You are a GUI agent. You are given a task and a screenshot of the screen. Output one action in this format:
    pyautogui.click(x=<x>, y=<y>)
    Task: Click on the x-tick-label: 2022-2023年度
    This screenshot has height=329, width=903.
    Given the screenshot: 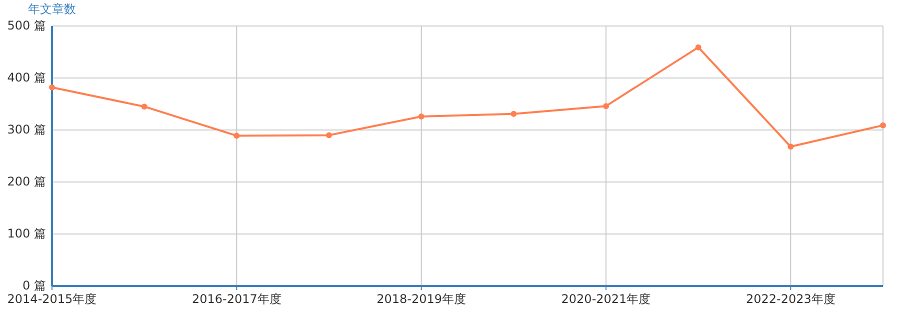 What is the action you would take?
    pyautogui.click(x=791, y=299)
    